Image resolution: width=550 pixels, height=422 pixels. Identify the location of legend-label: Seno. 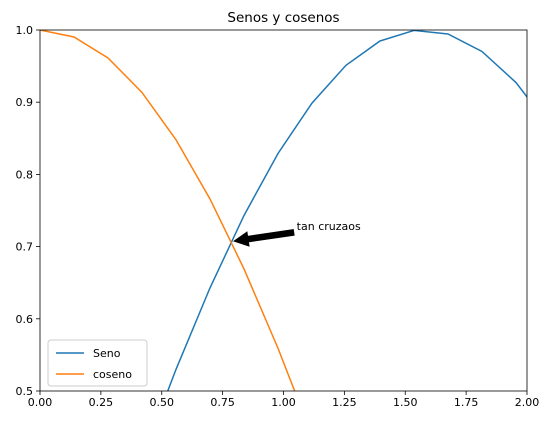
(107, 353).